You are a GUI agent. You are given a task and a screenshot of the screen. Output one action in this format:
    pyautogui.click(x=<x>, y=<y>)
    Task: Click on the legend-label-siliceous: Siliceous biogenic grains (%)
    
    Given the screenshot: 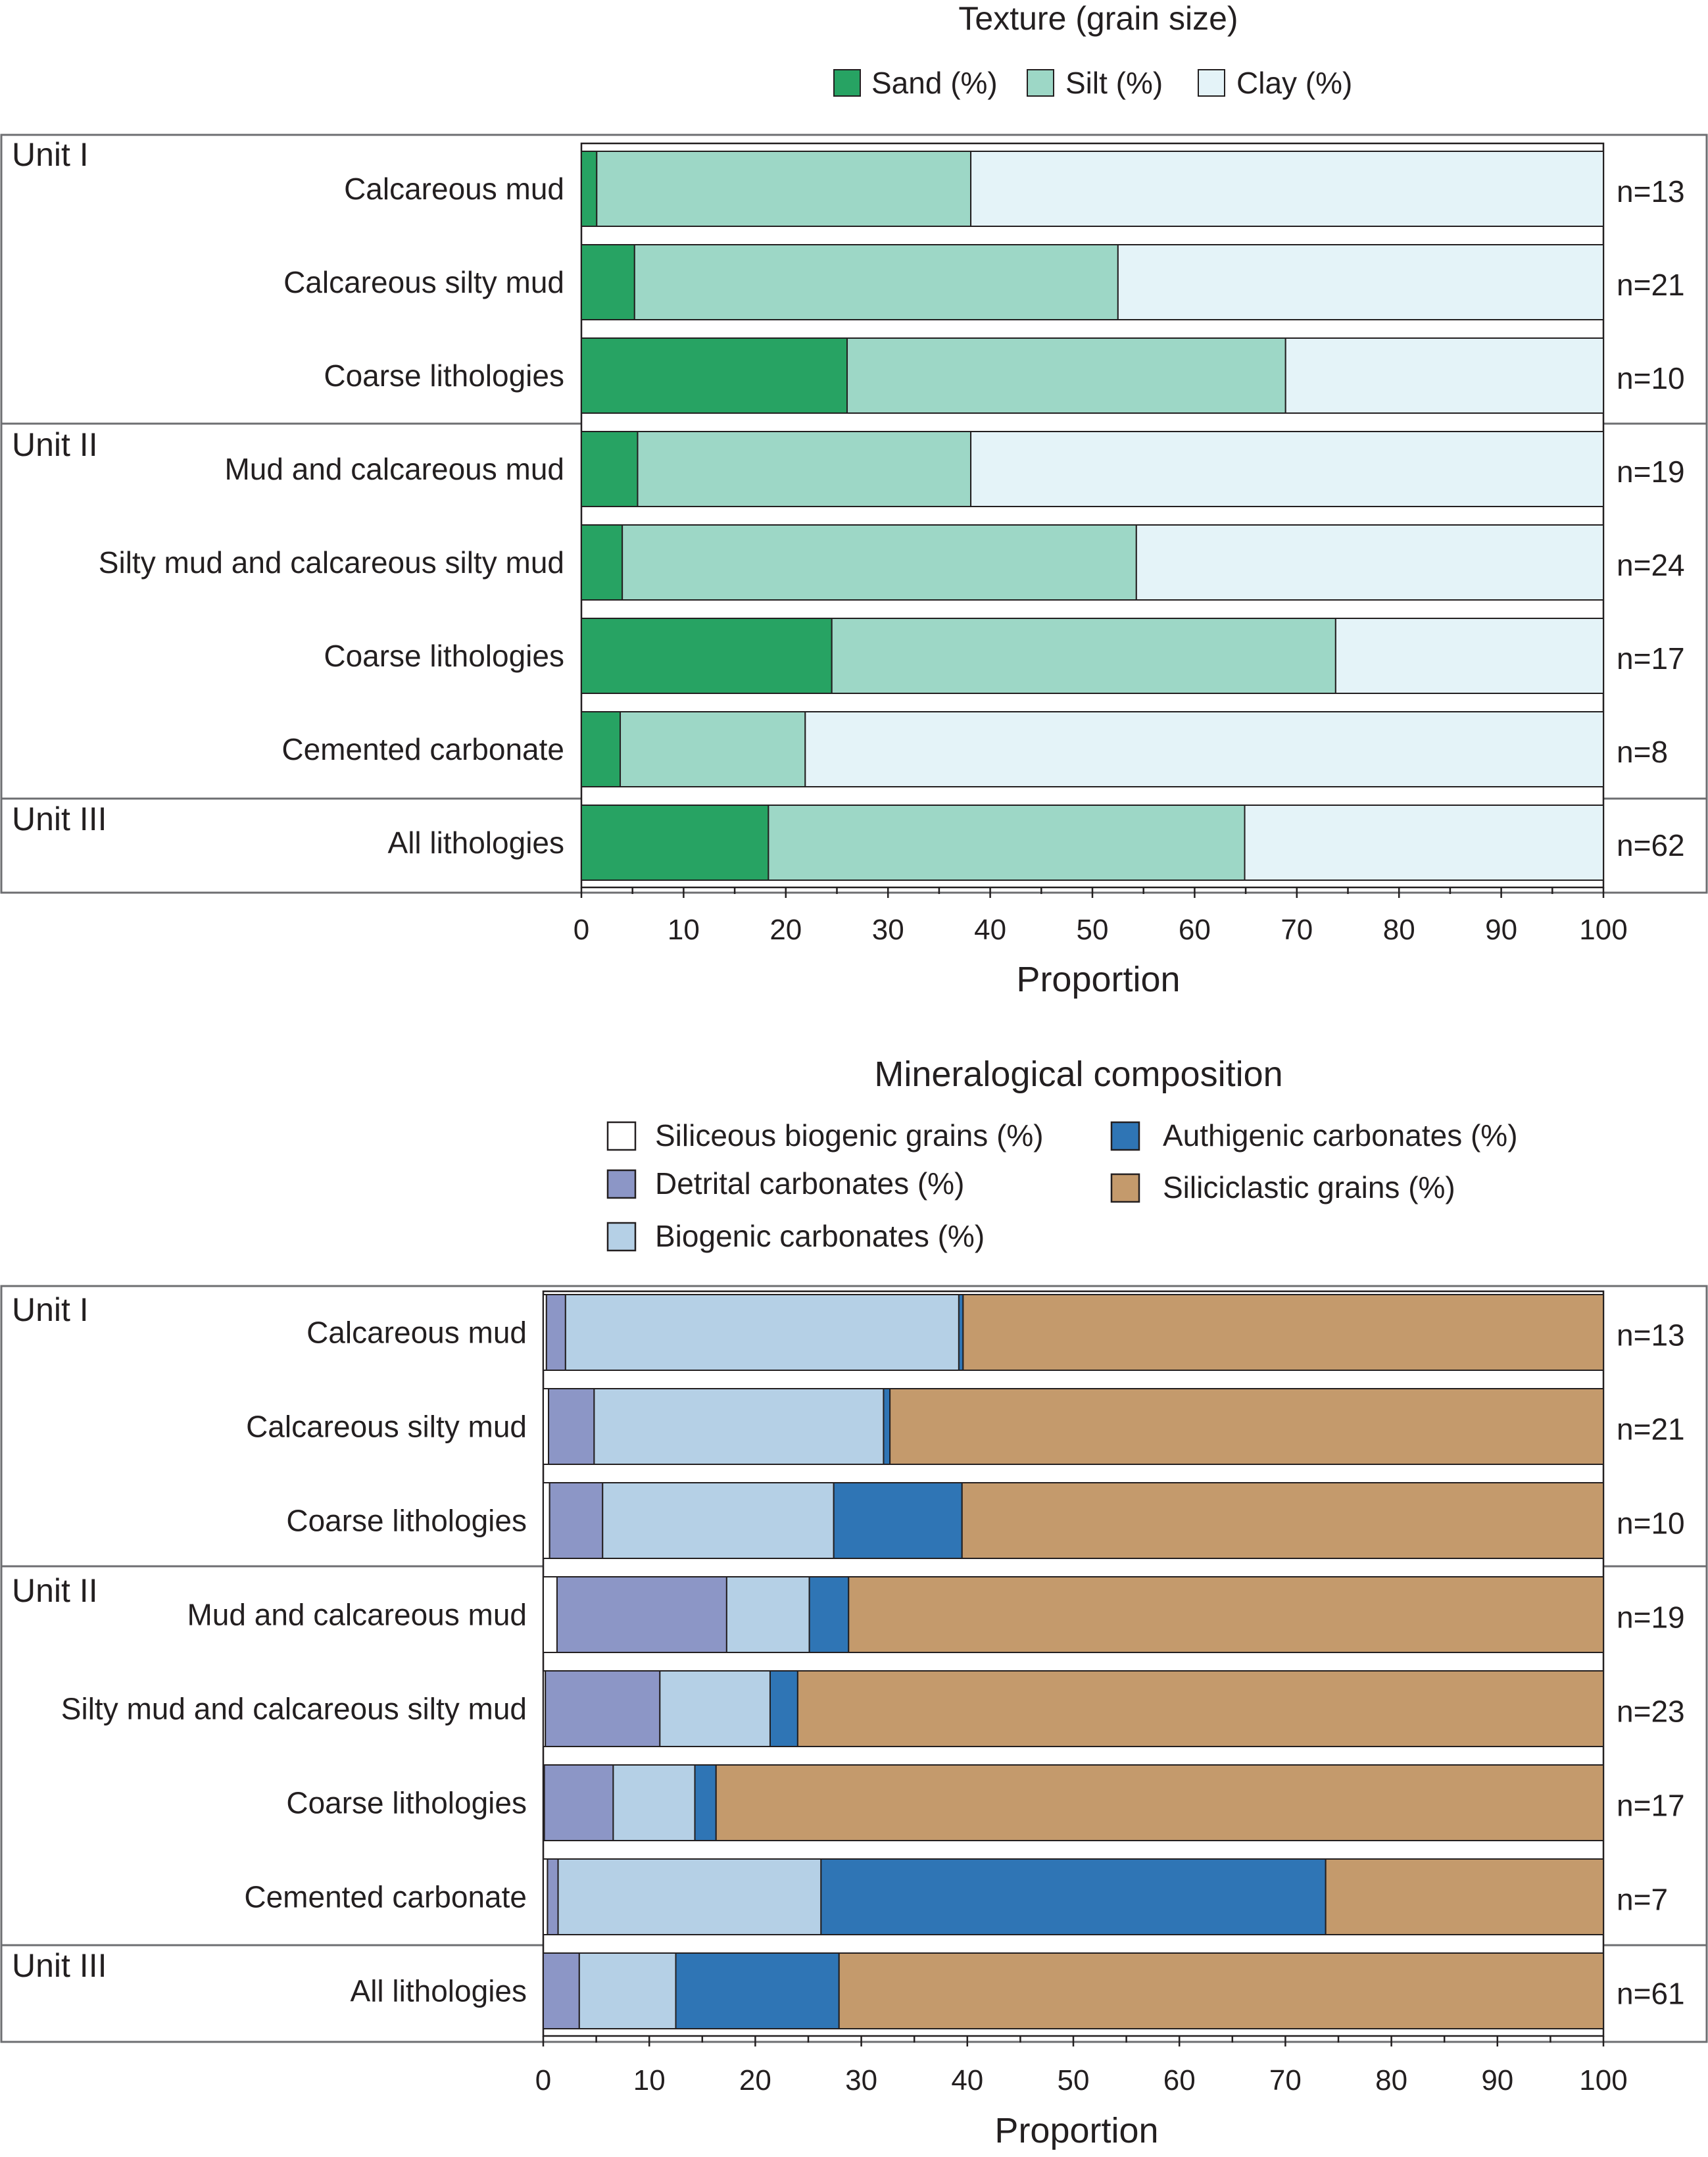 What is the action you would take?
    pyautogui.click(x=850, y=1135)
    